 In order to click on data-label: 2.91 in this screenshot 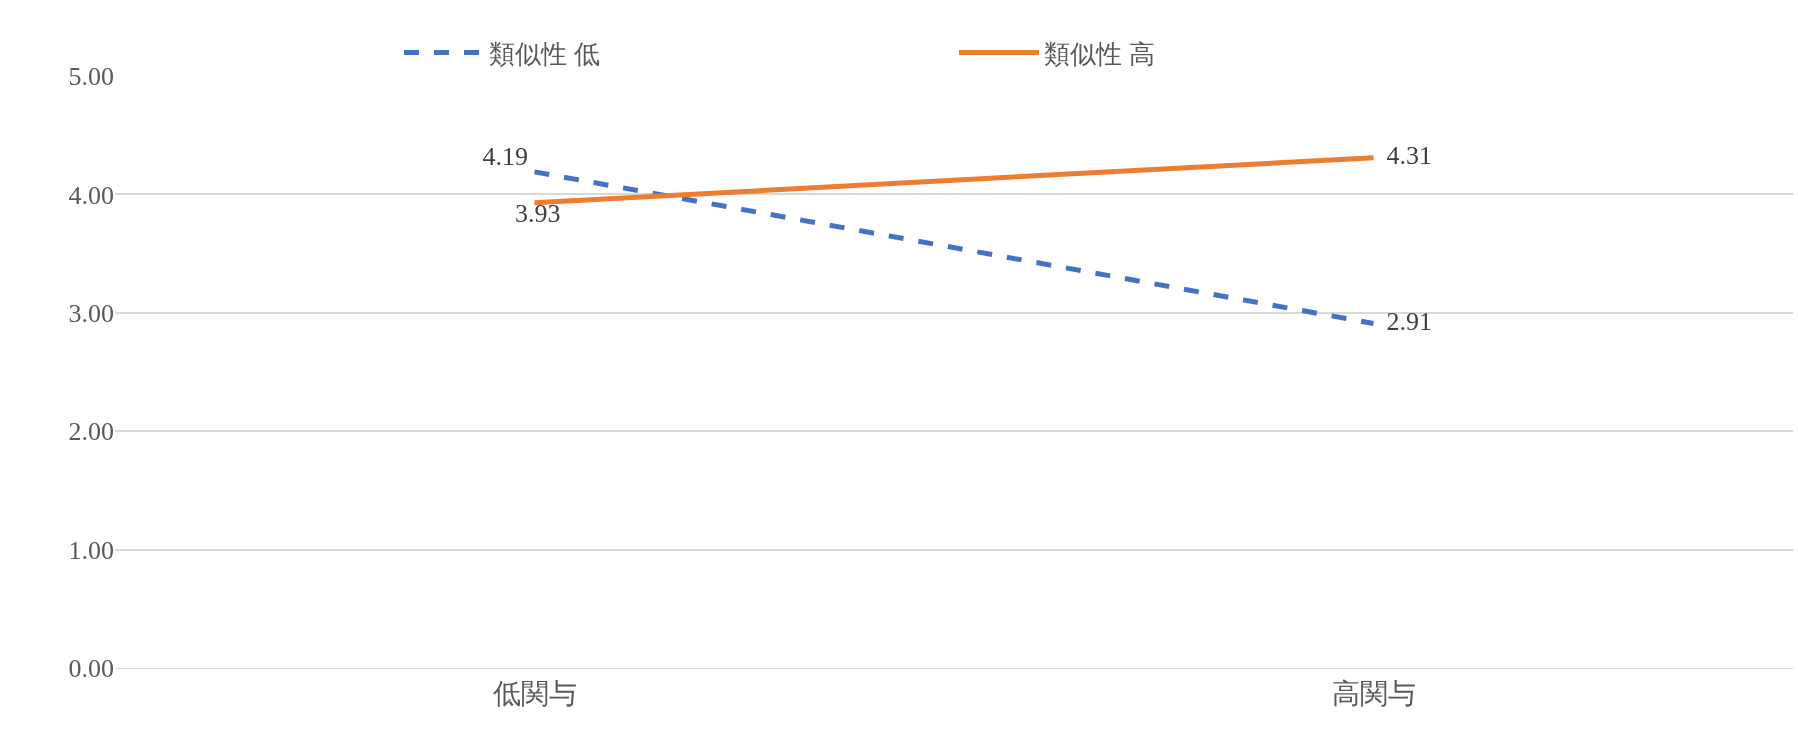, I will do `click(1406, 321)`.